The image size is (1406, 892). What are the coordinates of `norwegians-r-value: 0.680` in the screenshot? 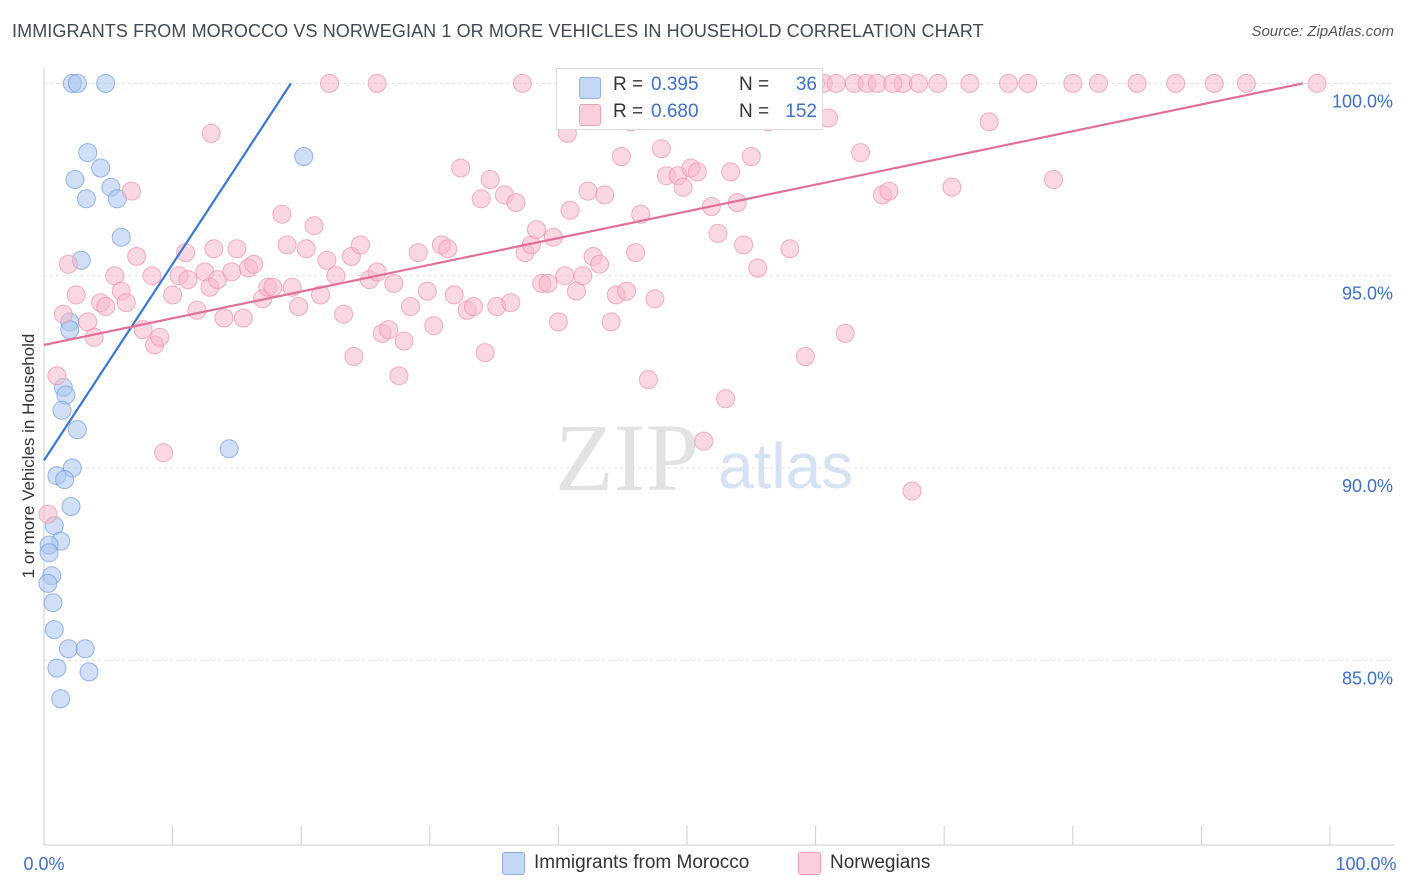 It's located at (675, 111).